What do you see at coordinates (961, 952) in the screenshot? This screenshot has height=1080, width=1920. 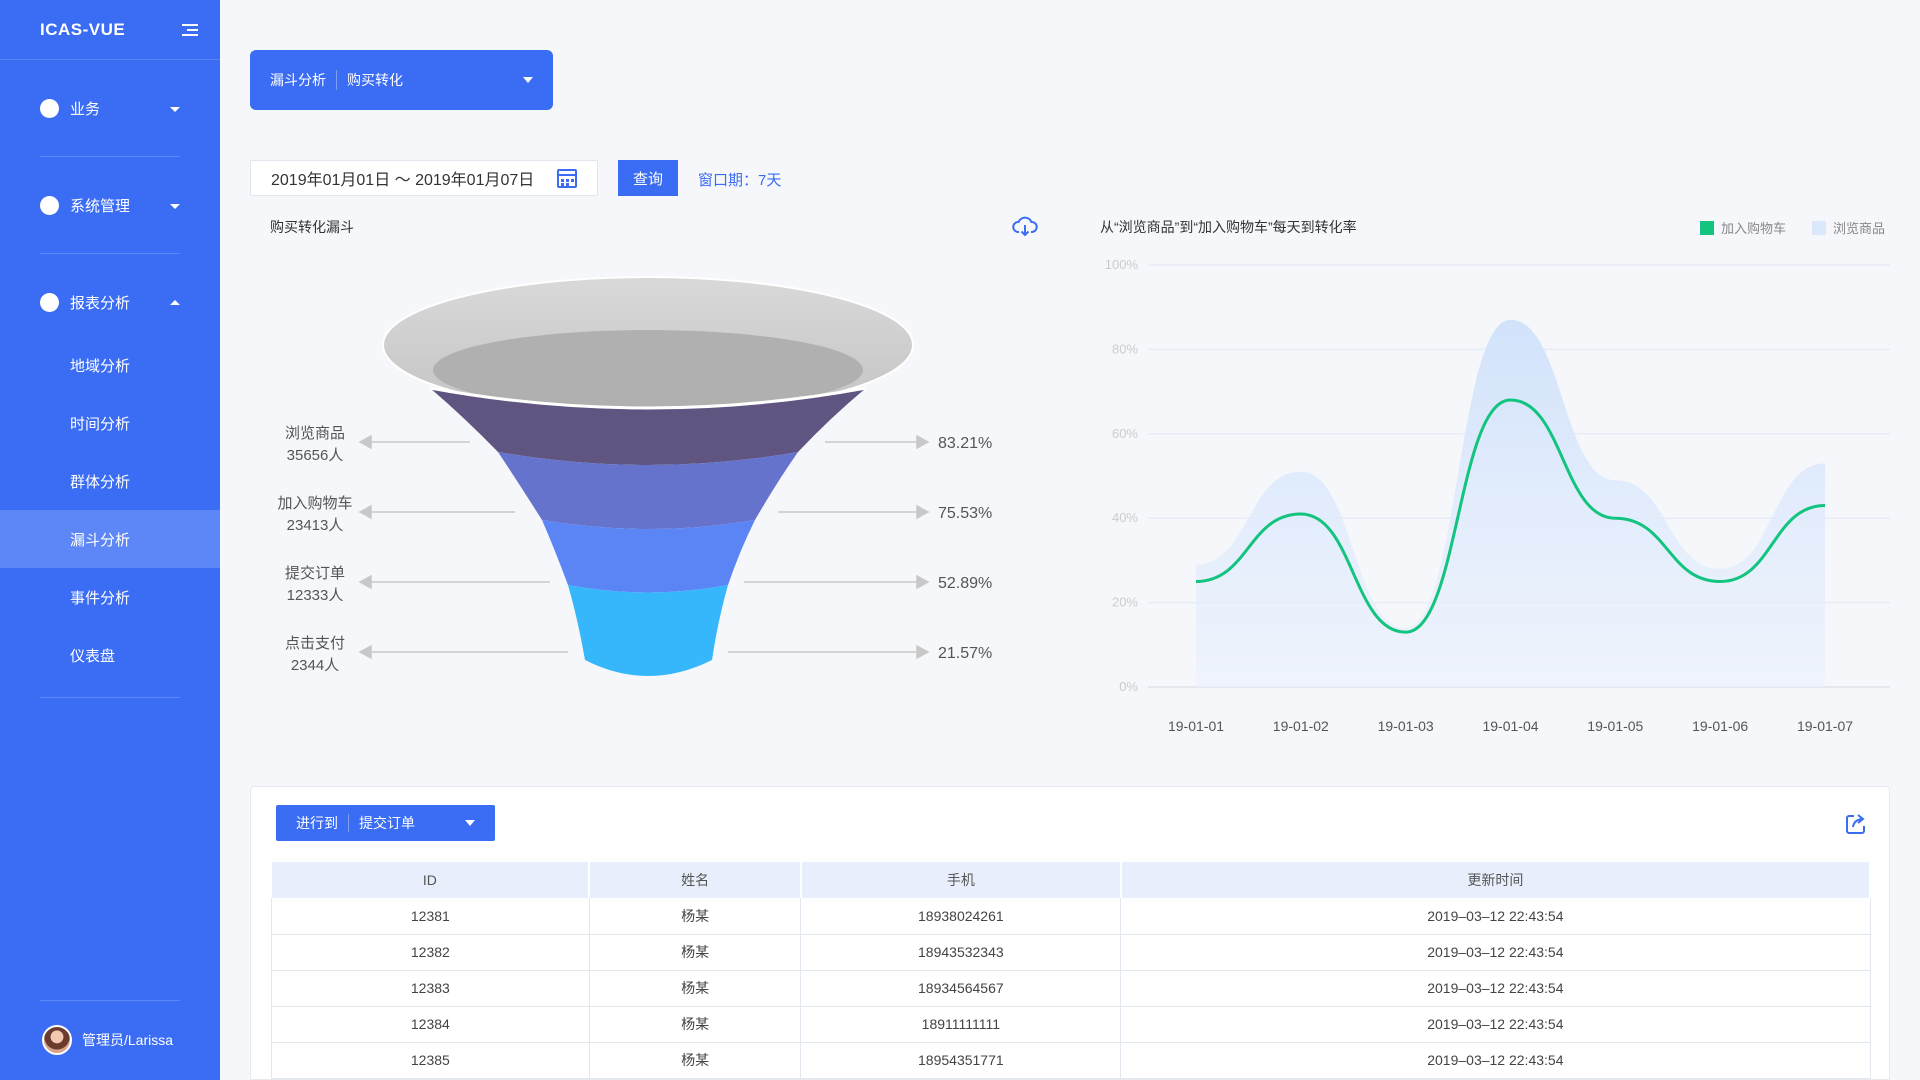 I see `cell-phone: 18943532343` at bounding box center [961, 952].